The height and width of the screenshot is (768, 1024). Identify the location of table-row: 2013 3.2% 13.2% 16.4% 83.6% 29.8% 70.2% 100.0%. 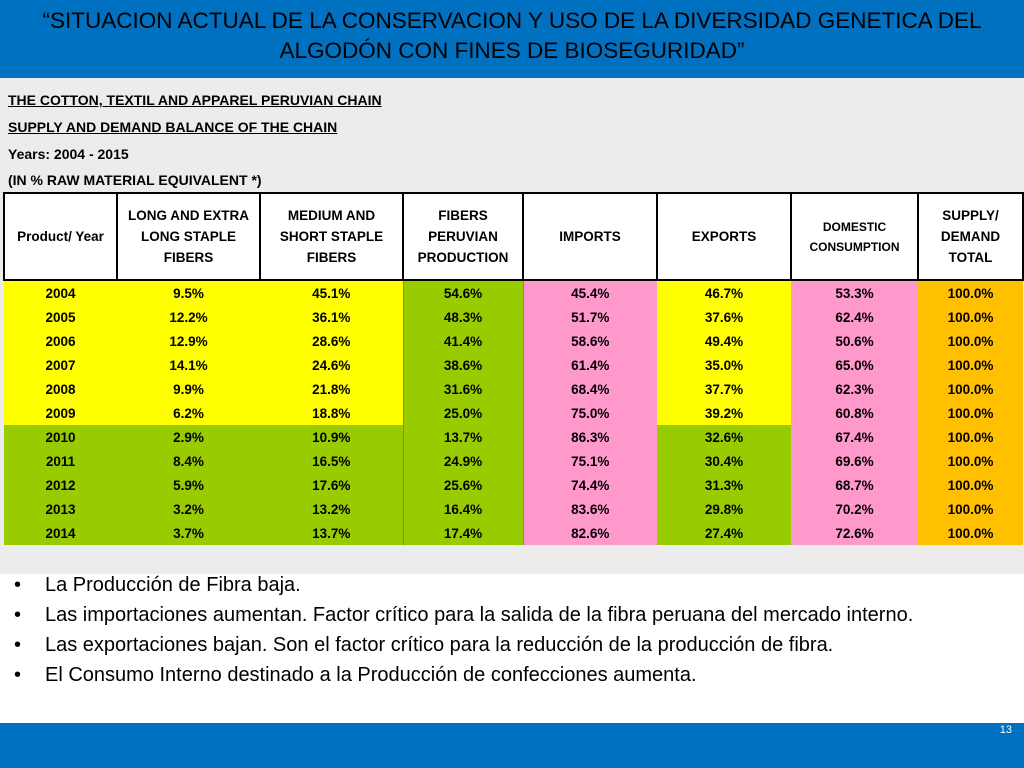
(513, 509).